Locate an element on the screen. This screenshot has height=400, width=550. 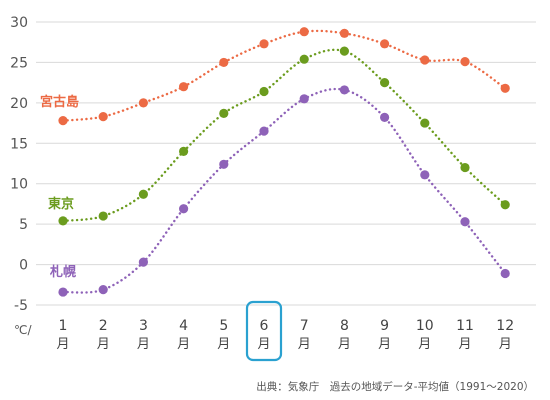
y-tick-label: -5 is located at coordinates (21, 306).